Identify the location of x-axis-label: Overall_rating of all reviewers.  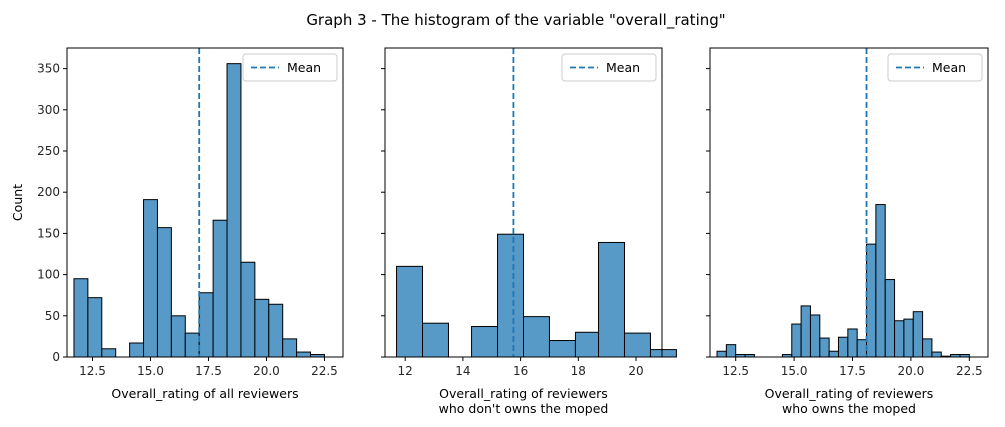
(204, 393).